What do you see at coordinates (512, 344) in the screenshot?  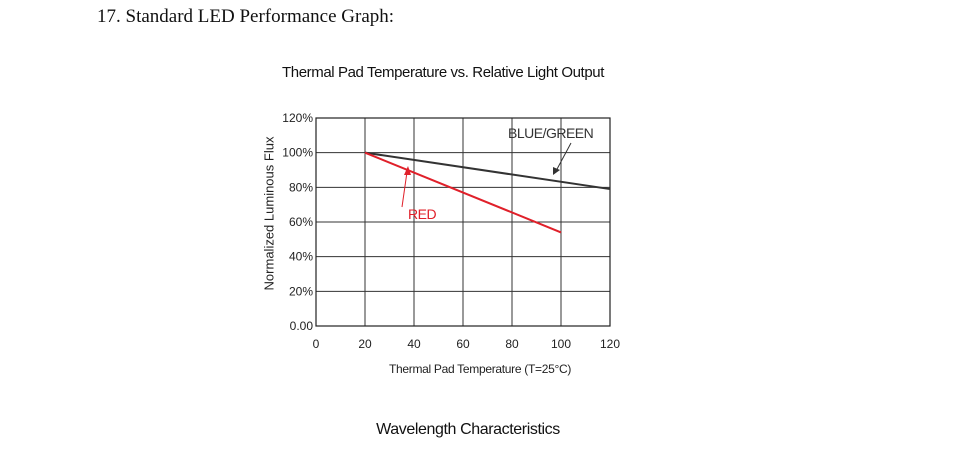 I see `x-tick-label: 80` at bounding box center [512, 344].